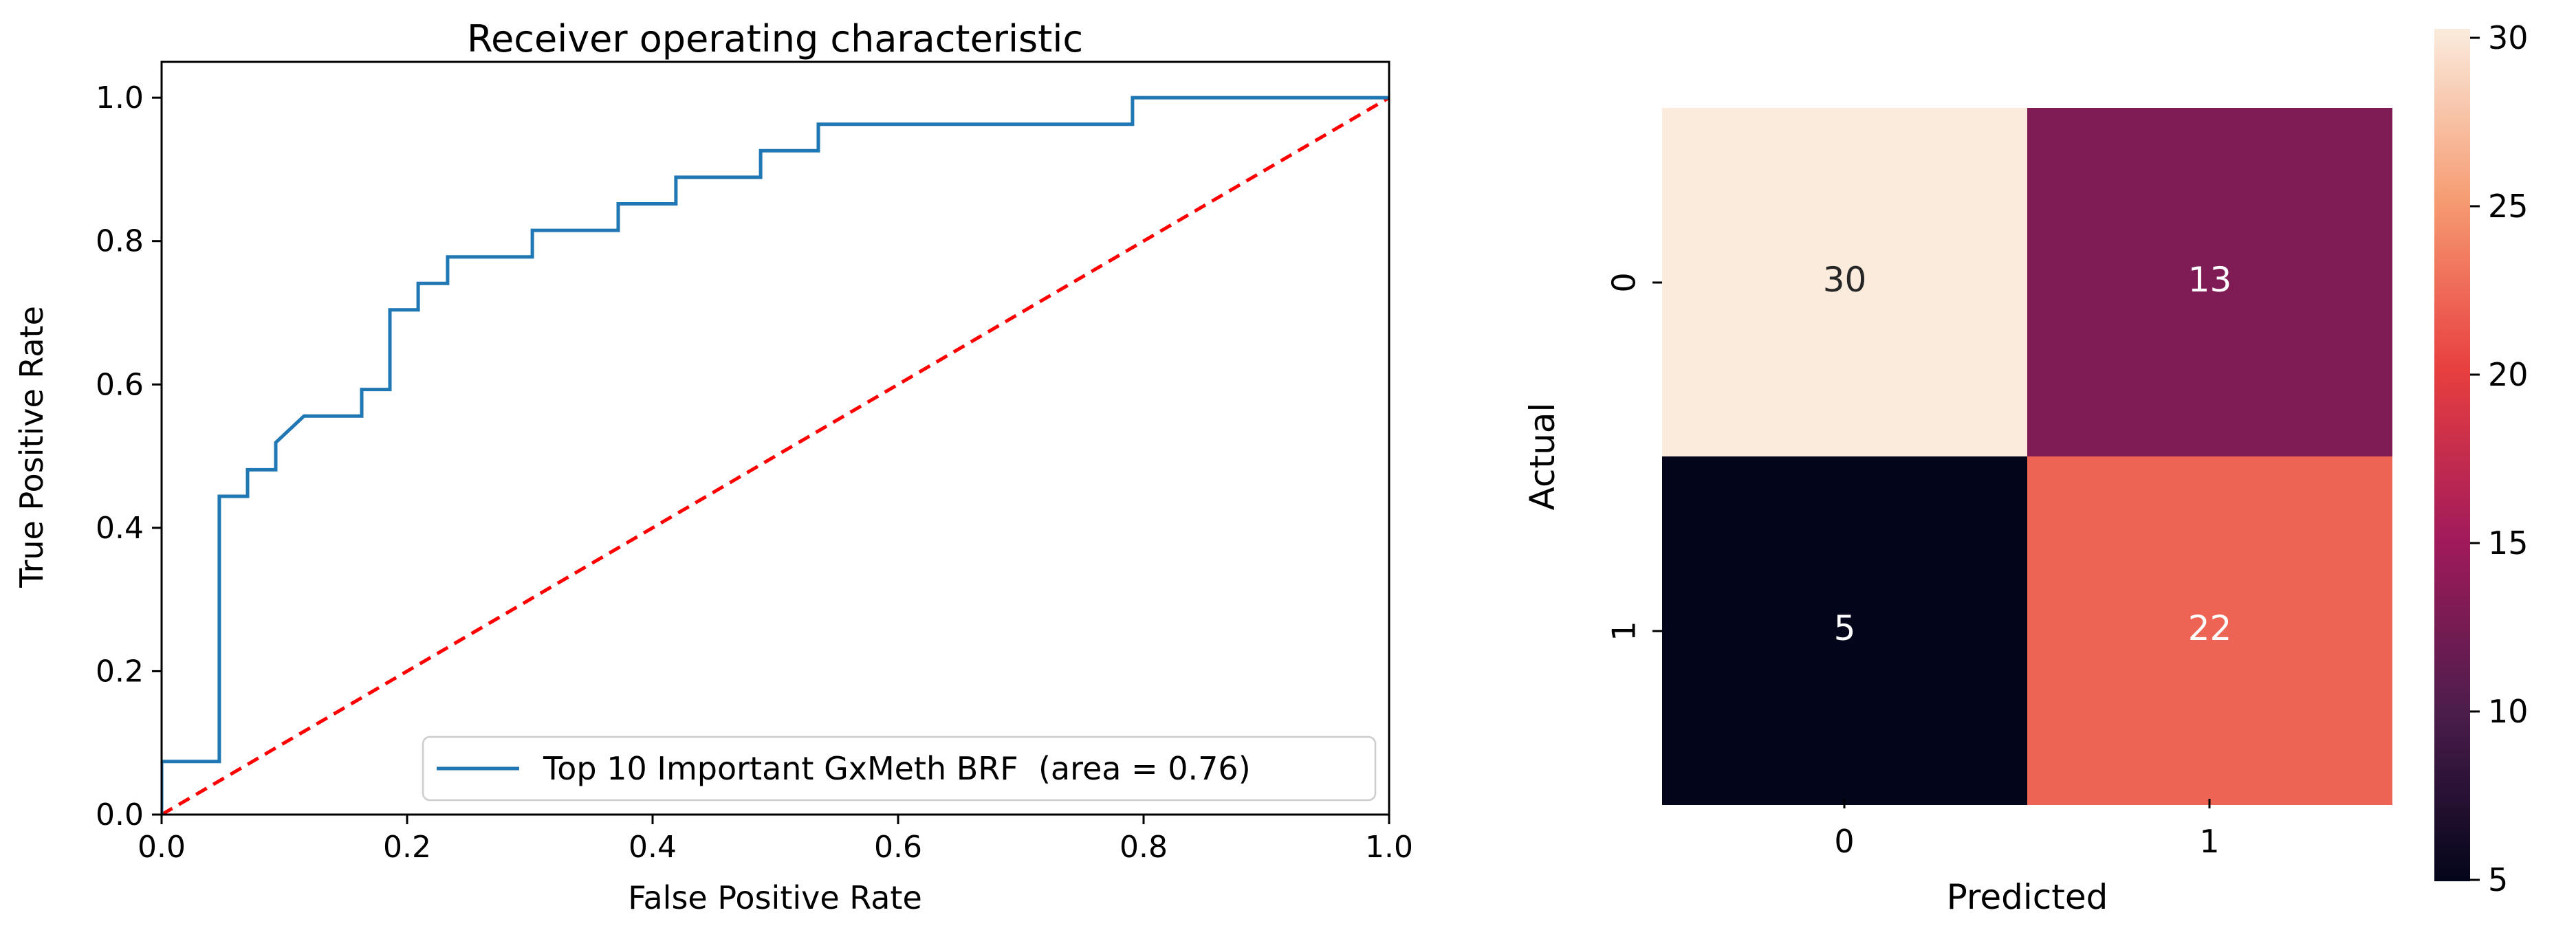 The height and width of the screenshot is (950, 2576). Describe the element at coordinates (775, 897) in the screenshot. I see `roc-x-axis-label: False Positive Rate` at that location.